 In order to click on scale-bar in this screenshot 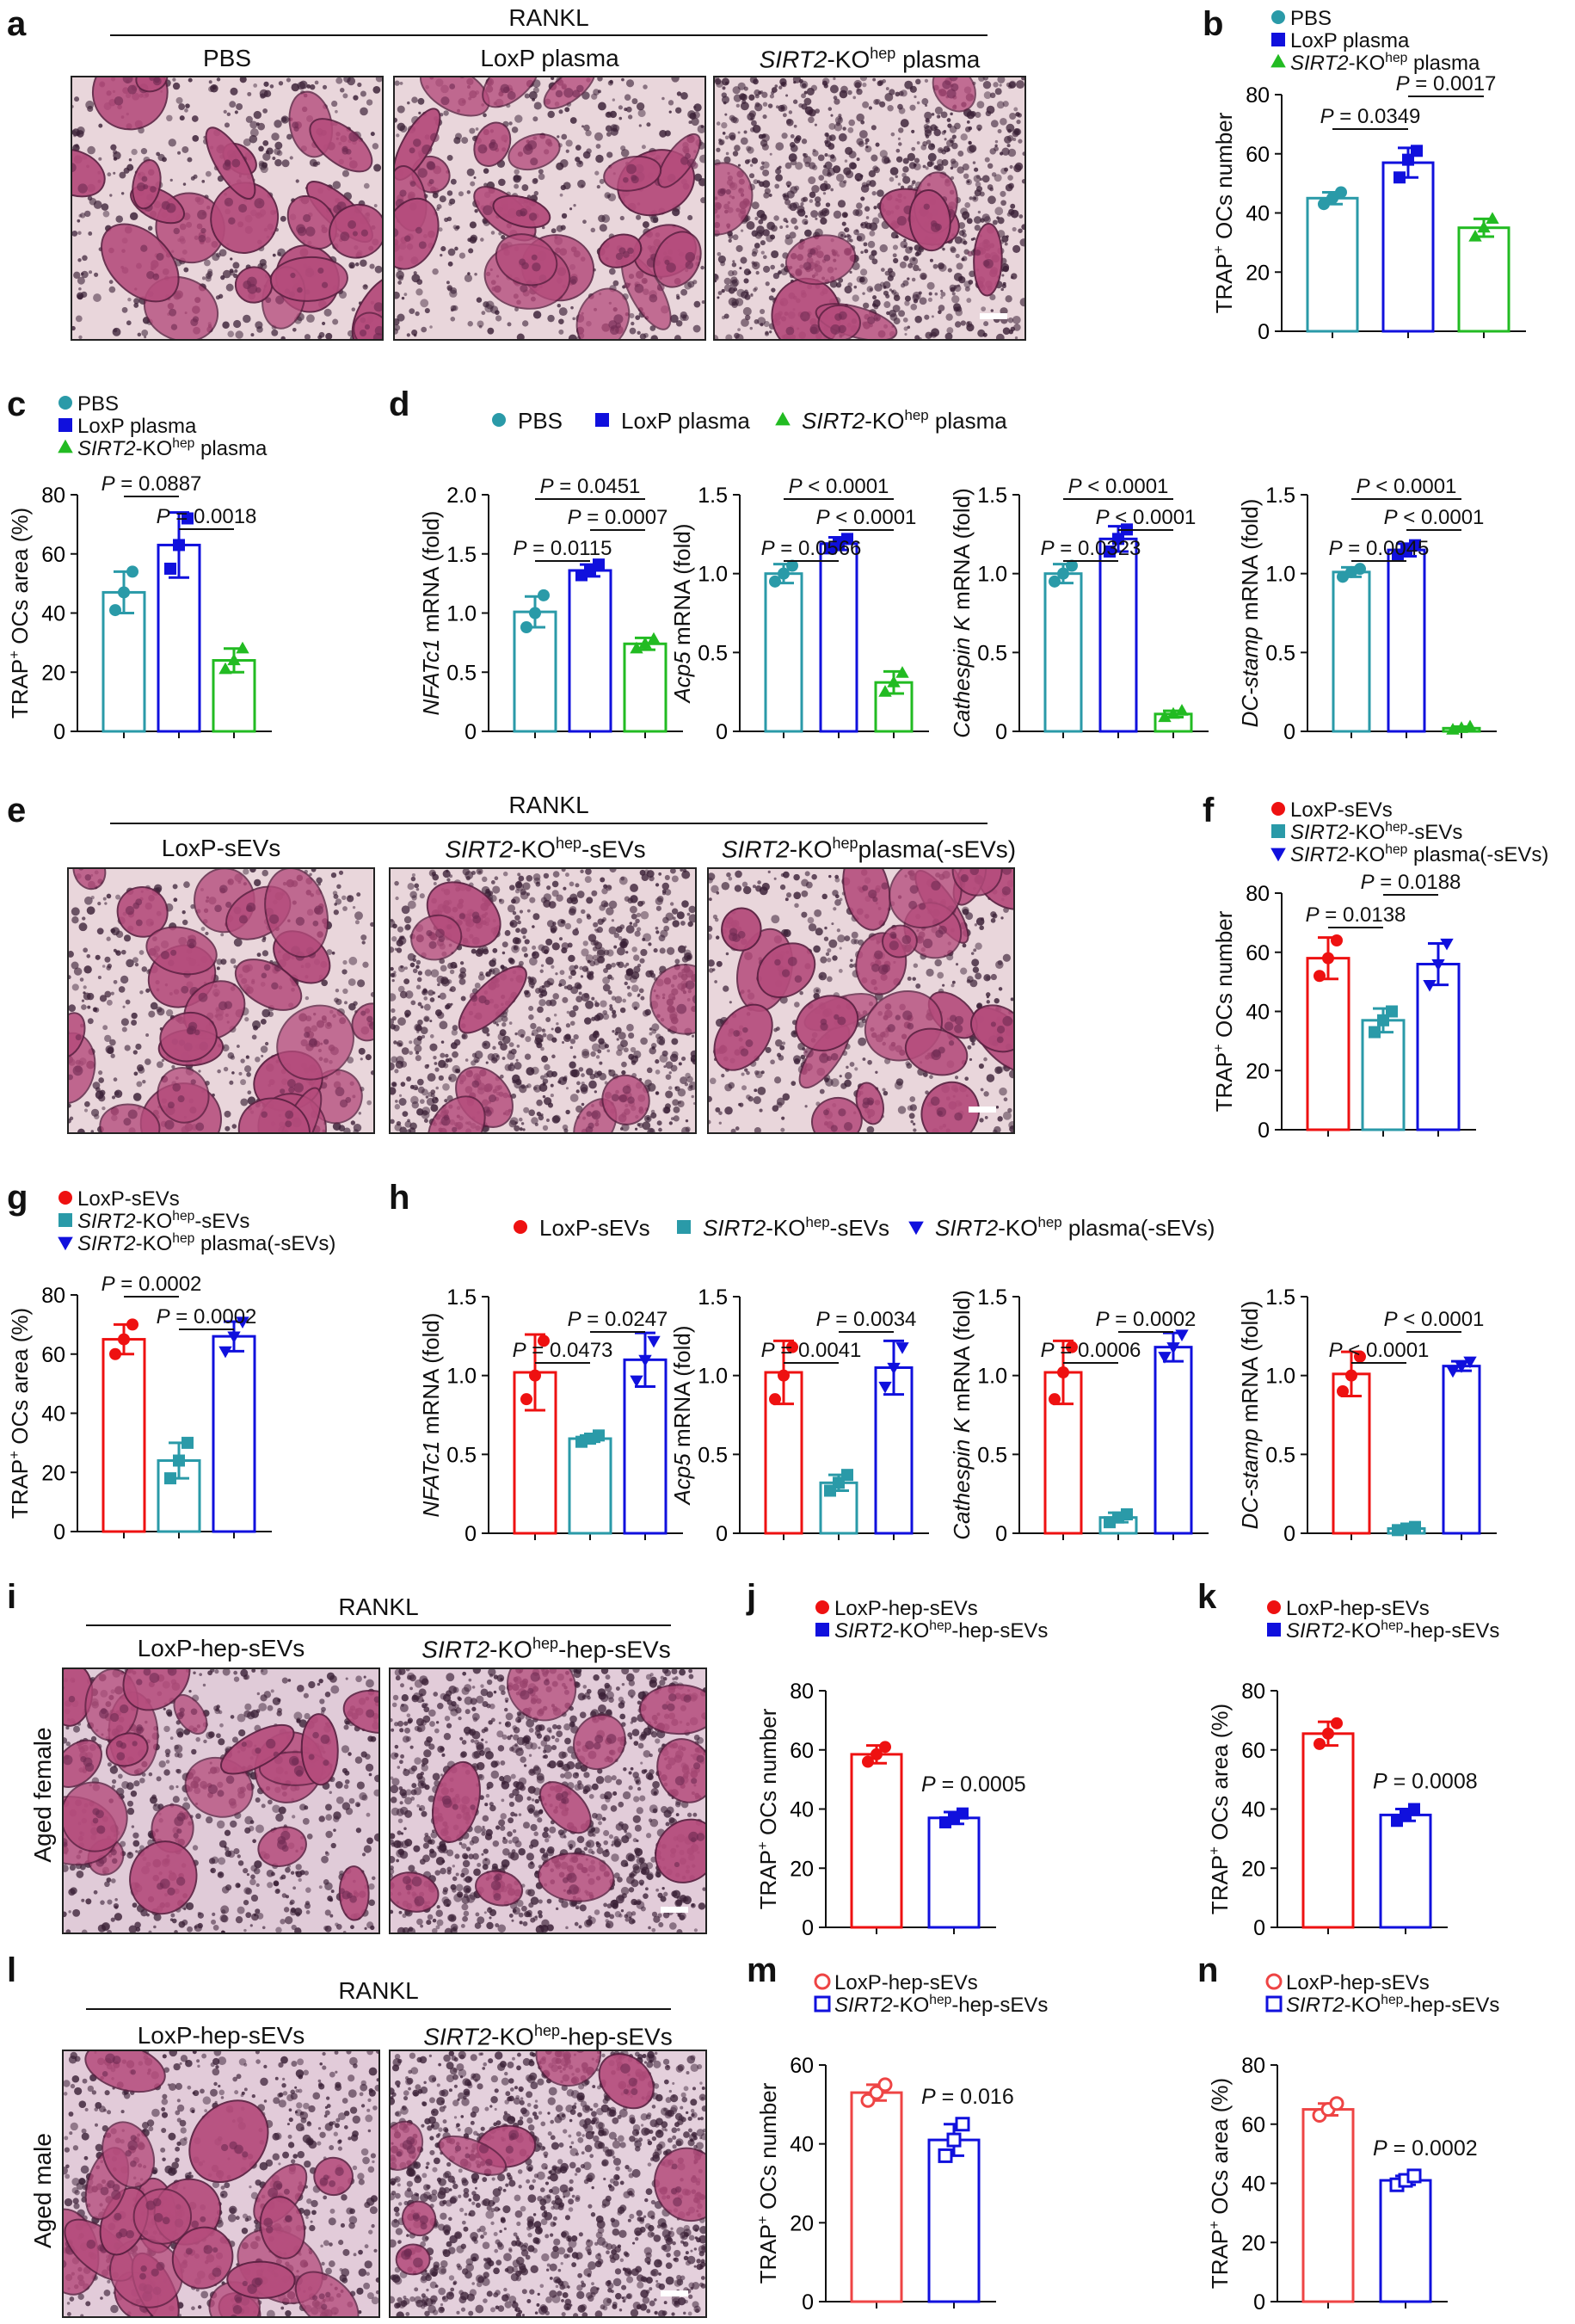, I will do `click(982, 1110)`.